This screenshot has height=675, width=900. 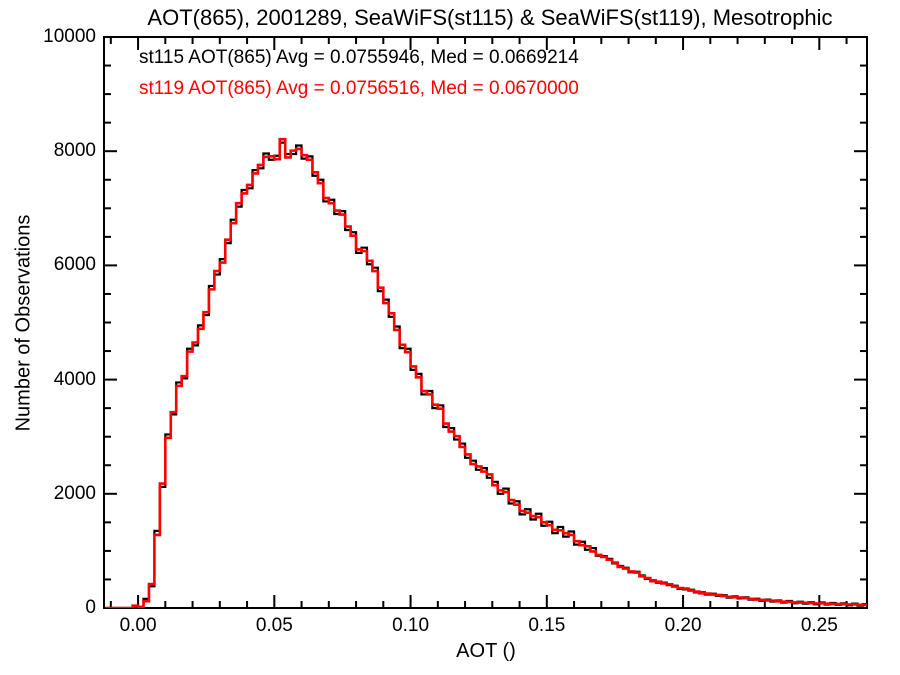 I want to click on x-tick-label: 0.15, so click(x=547, y=625).